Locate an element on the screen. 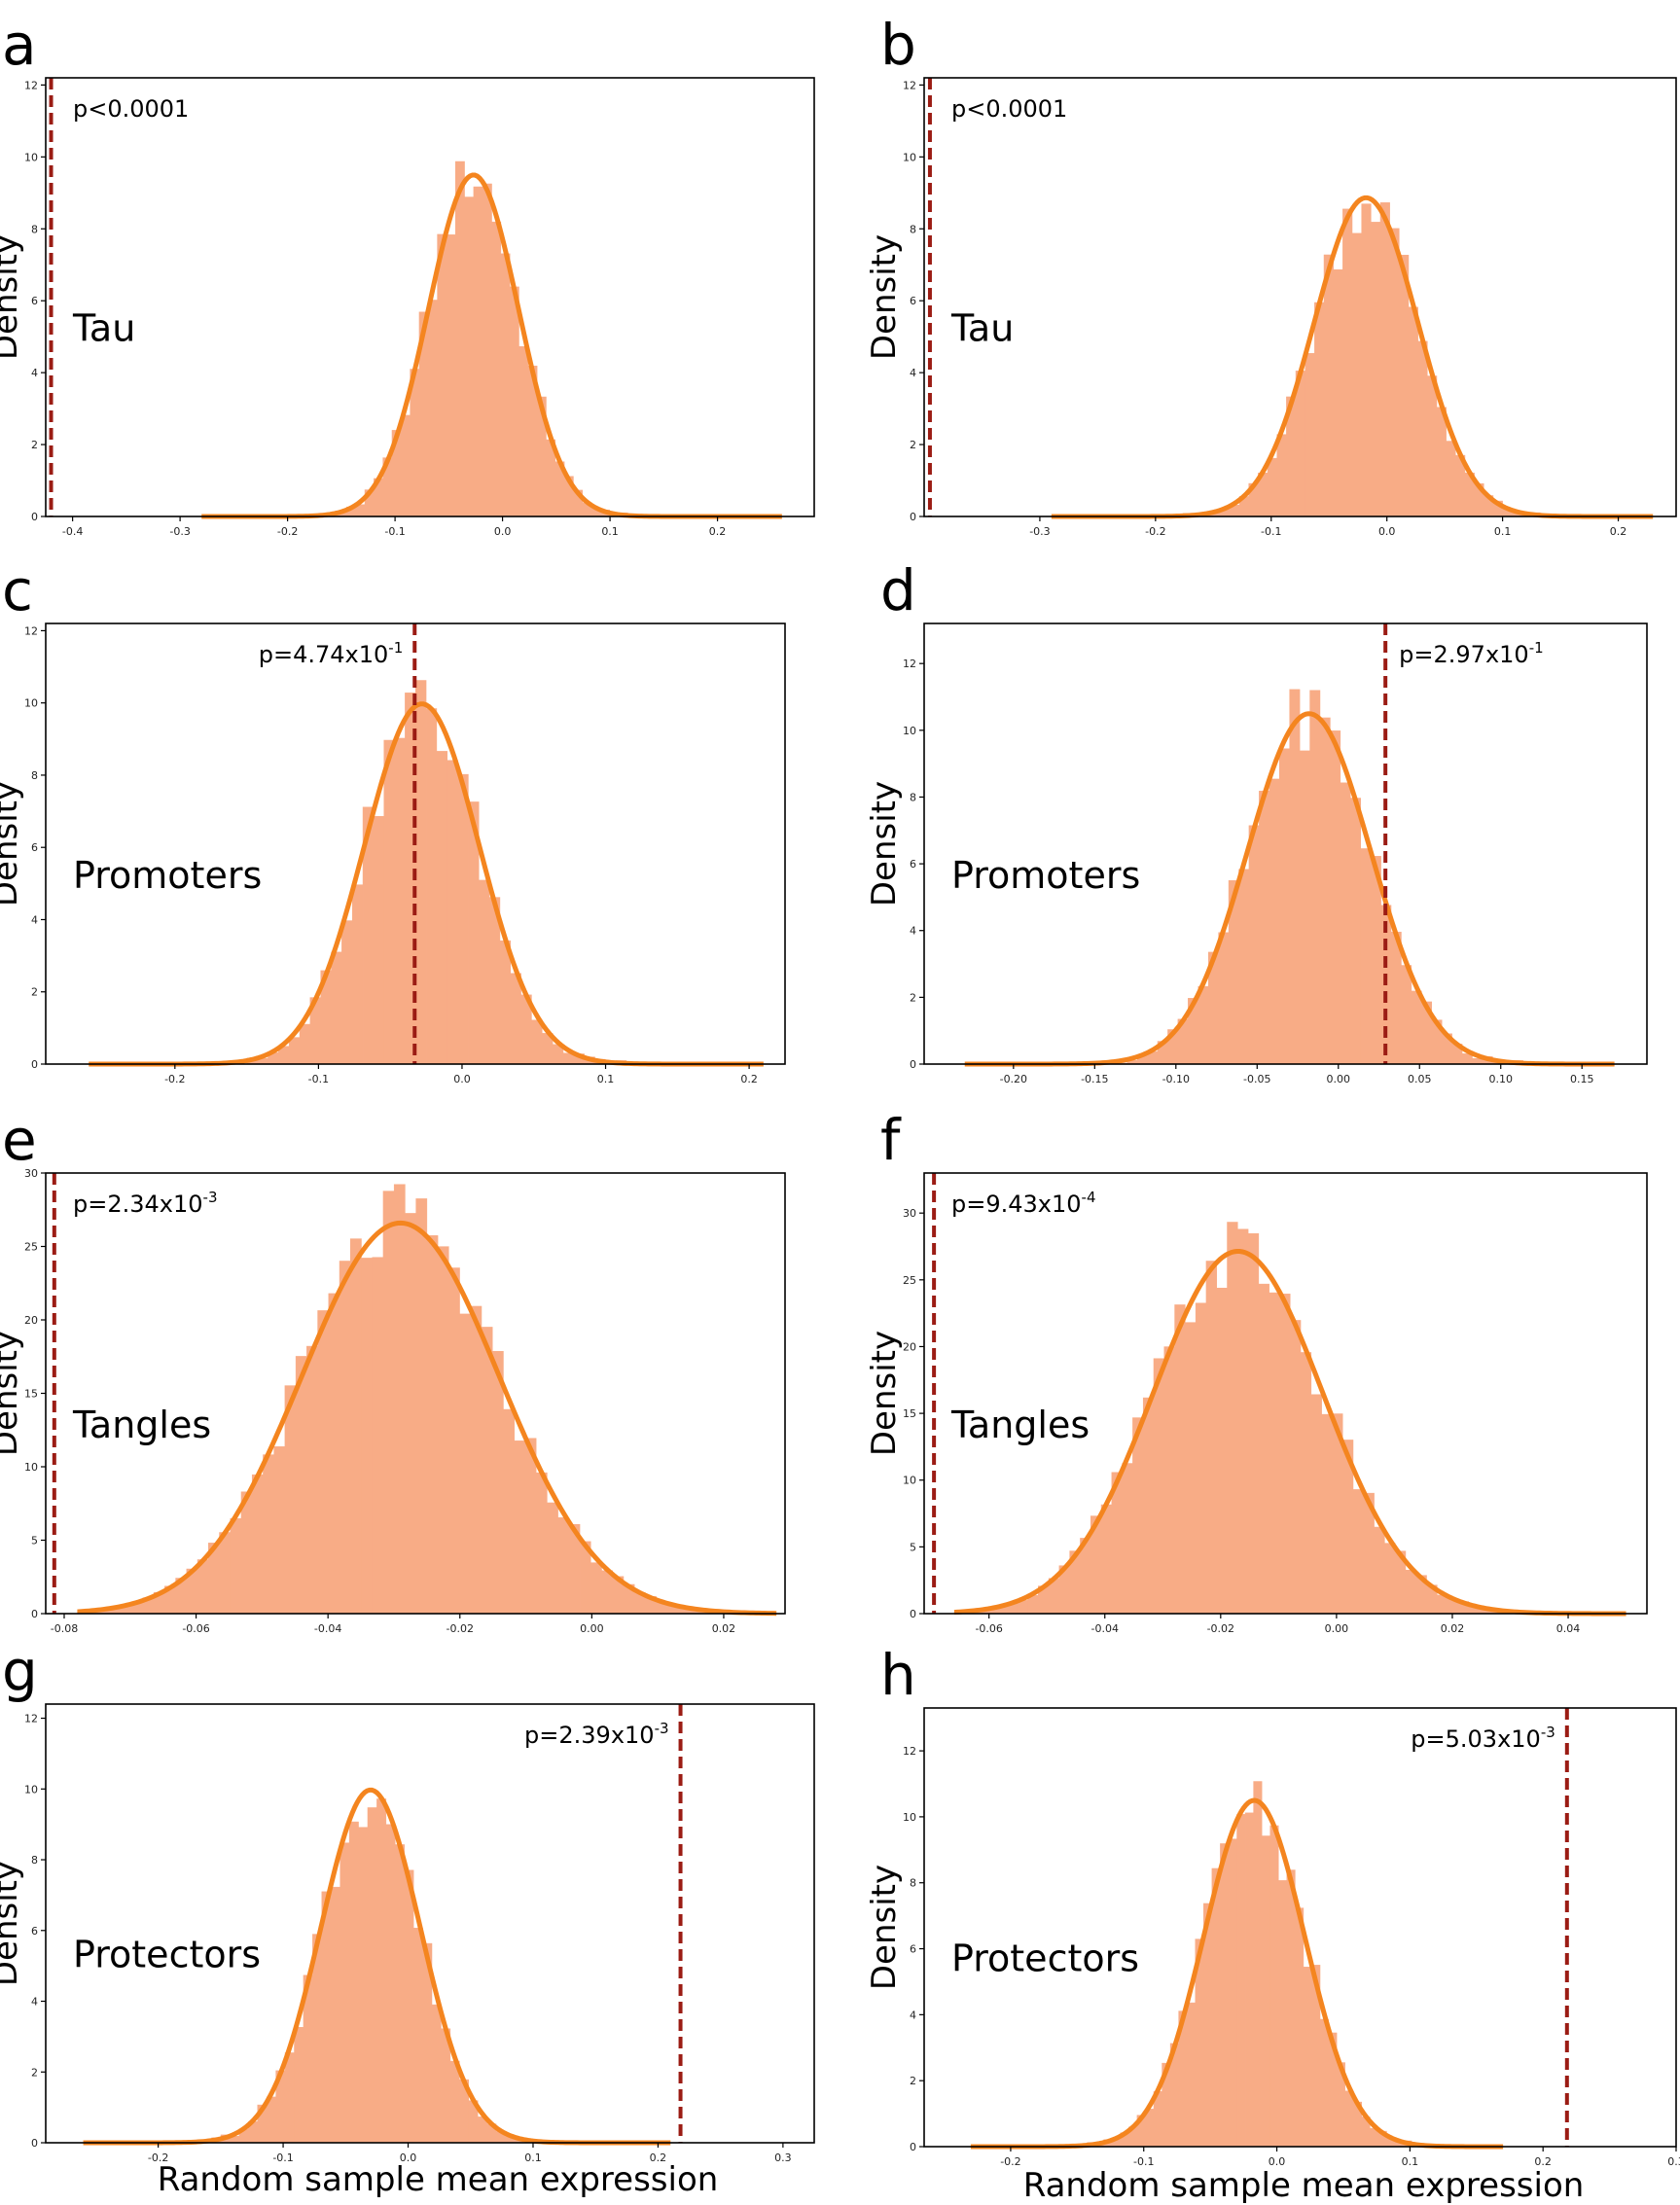 This screenshot has height=2205, width=1680. y-tick-label: 5 is located at coordinates (34, 1541).